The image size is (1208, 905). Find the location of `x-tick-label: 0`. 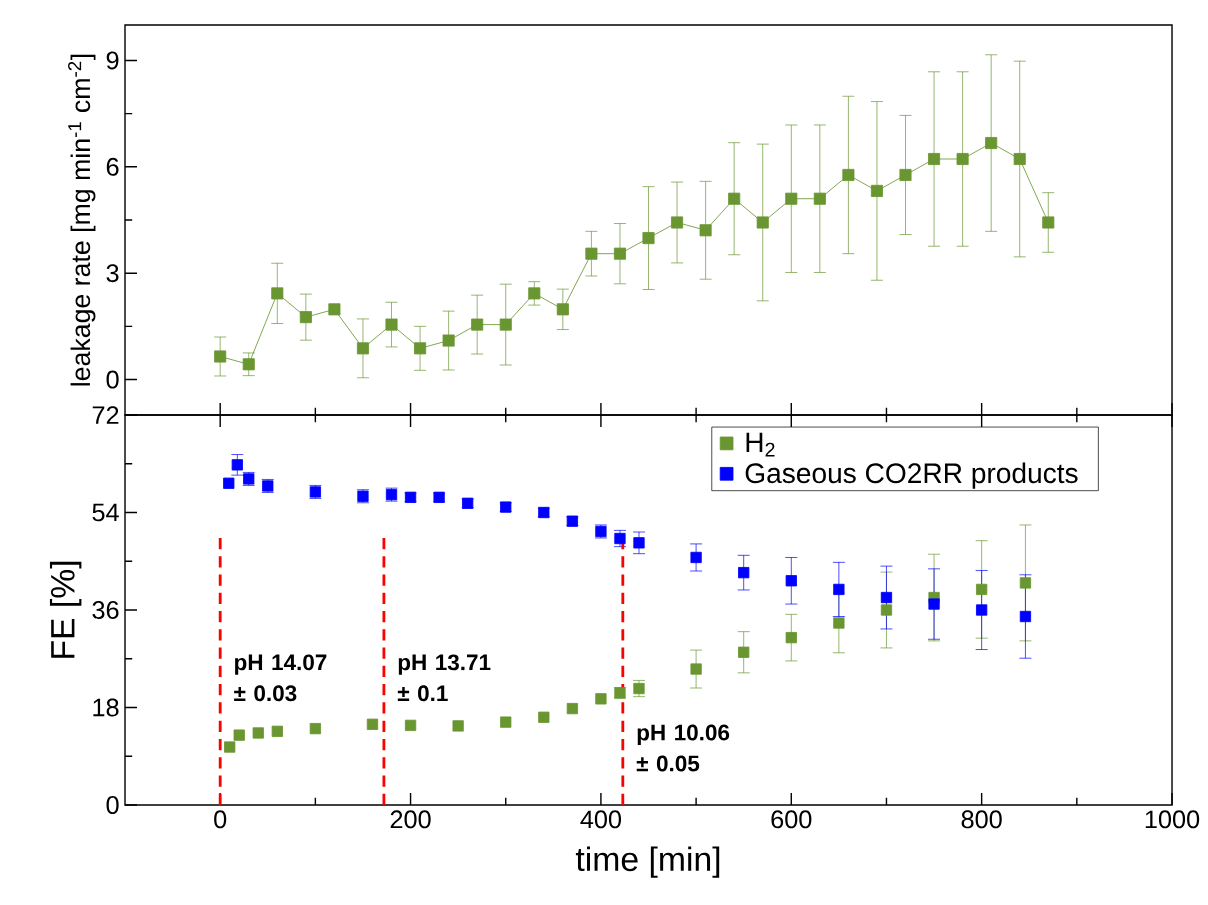

x-tick-label: 0 is located at coordinates (220, 819).